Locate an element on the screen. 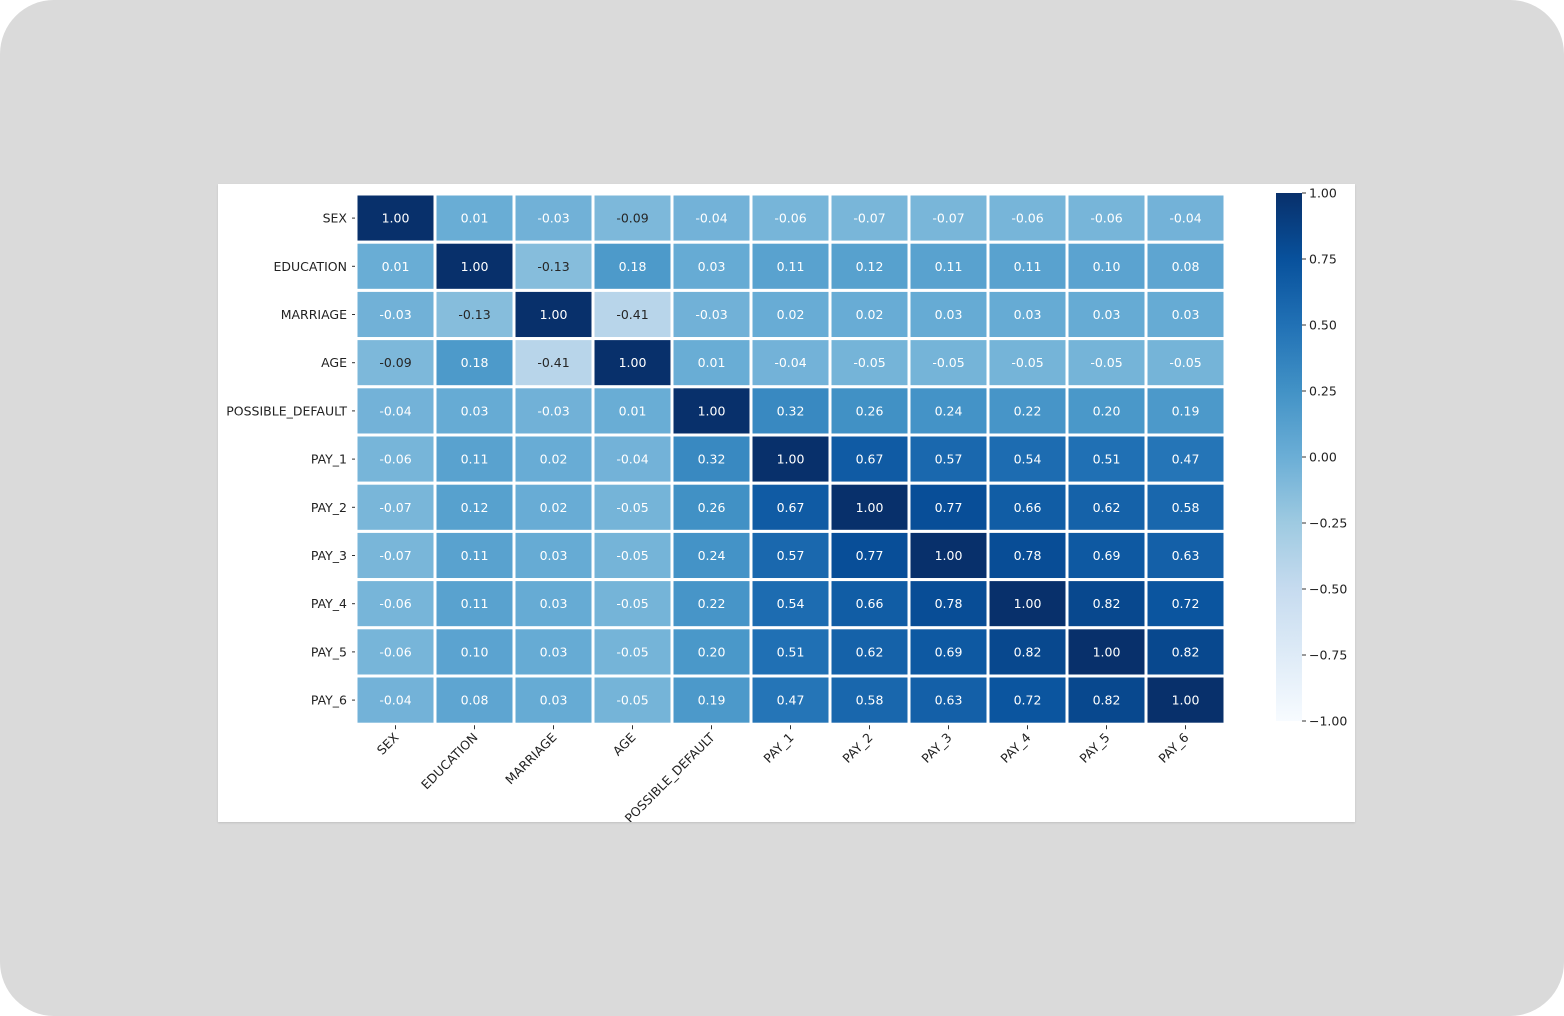  cell-value-label: 0.58 is located at coordinates (1186, 507).